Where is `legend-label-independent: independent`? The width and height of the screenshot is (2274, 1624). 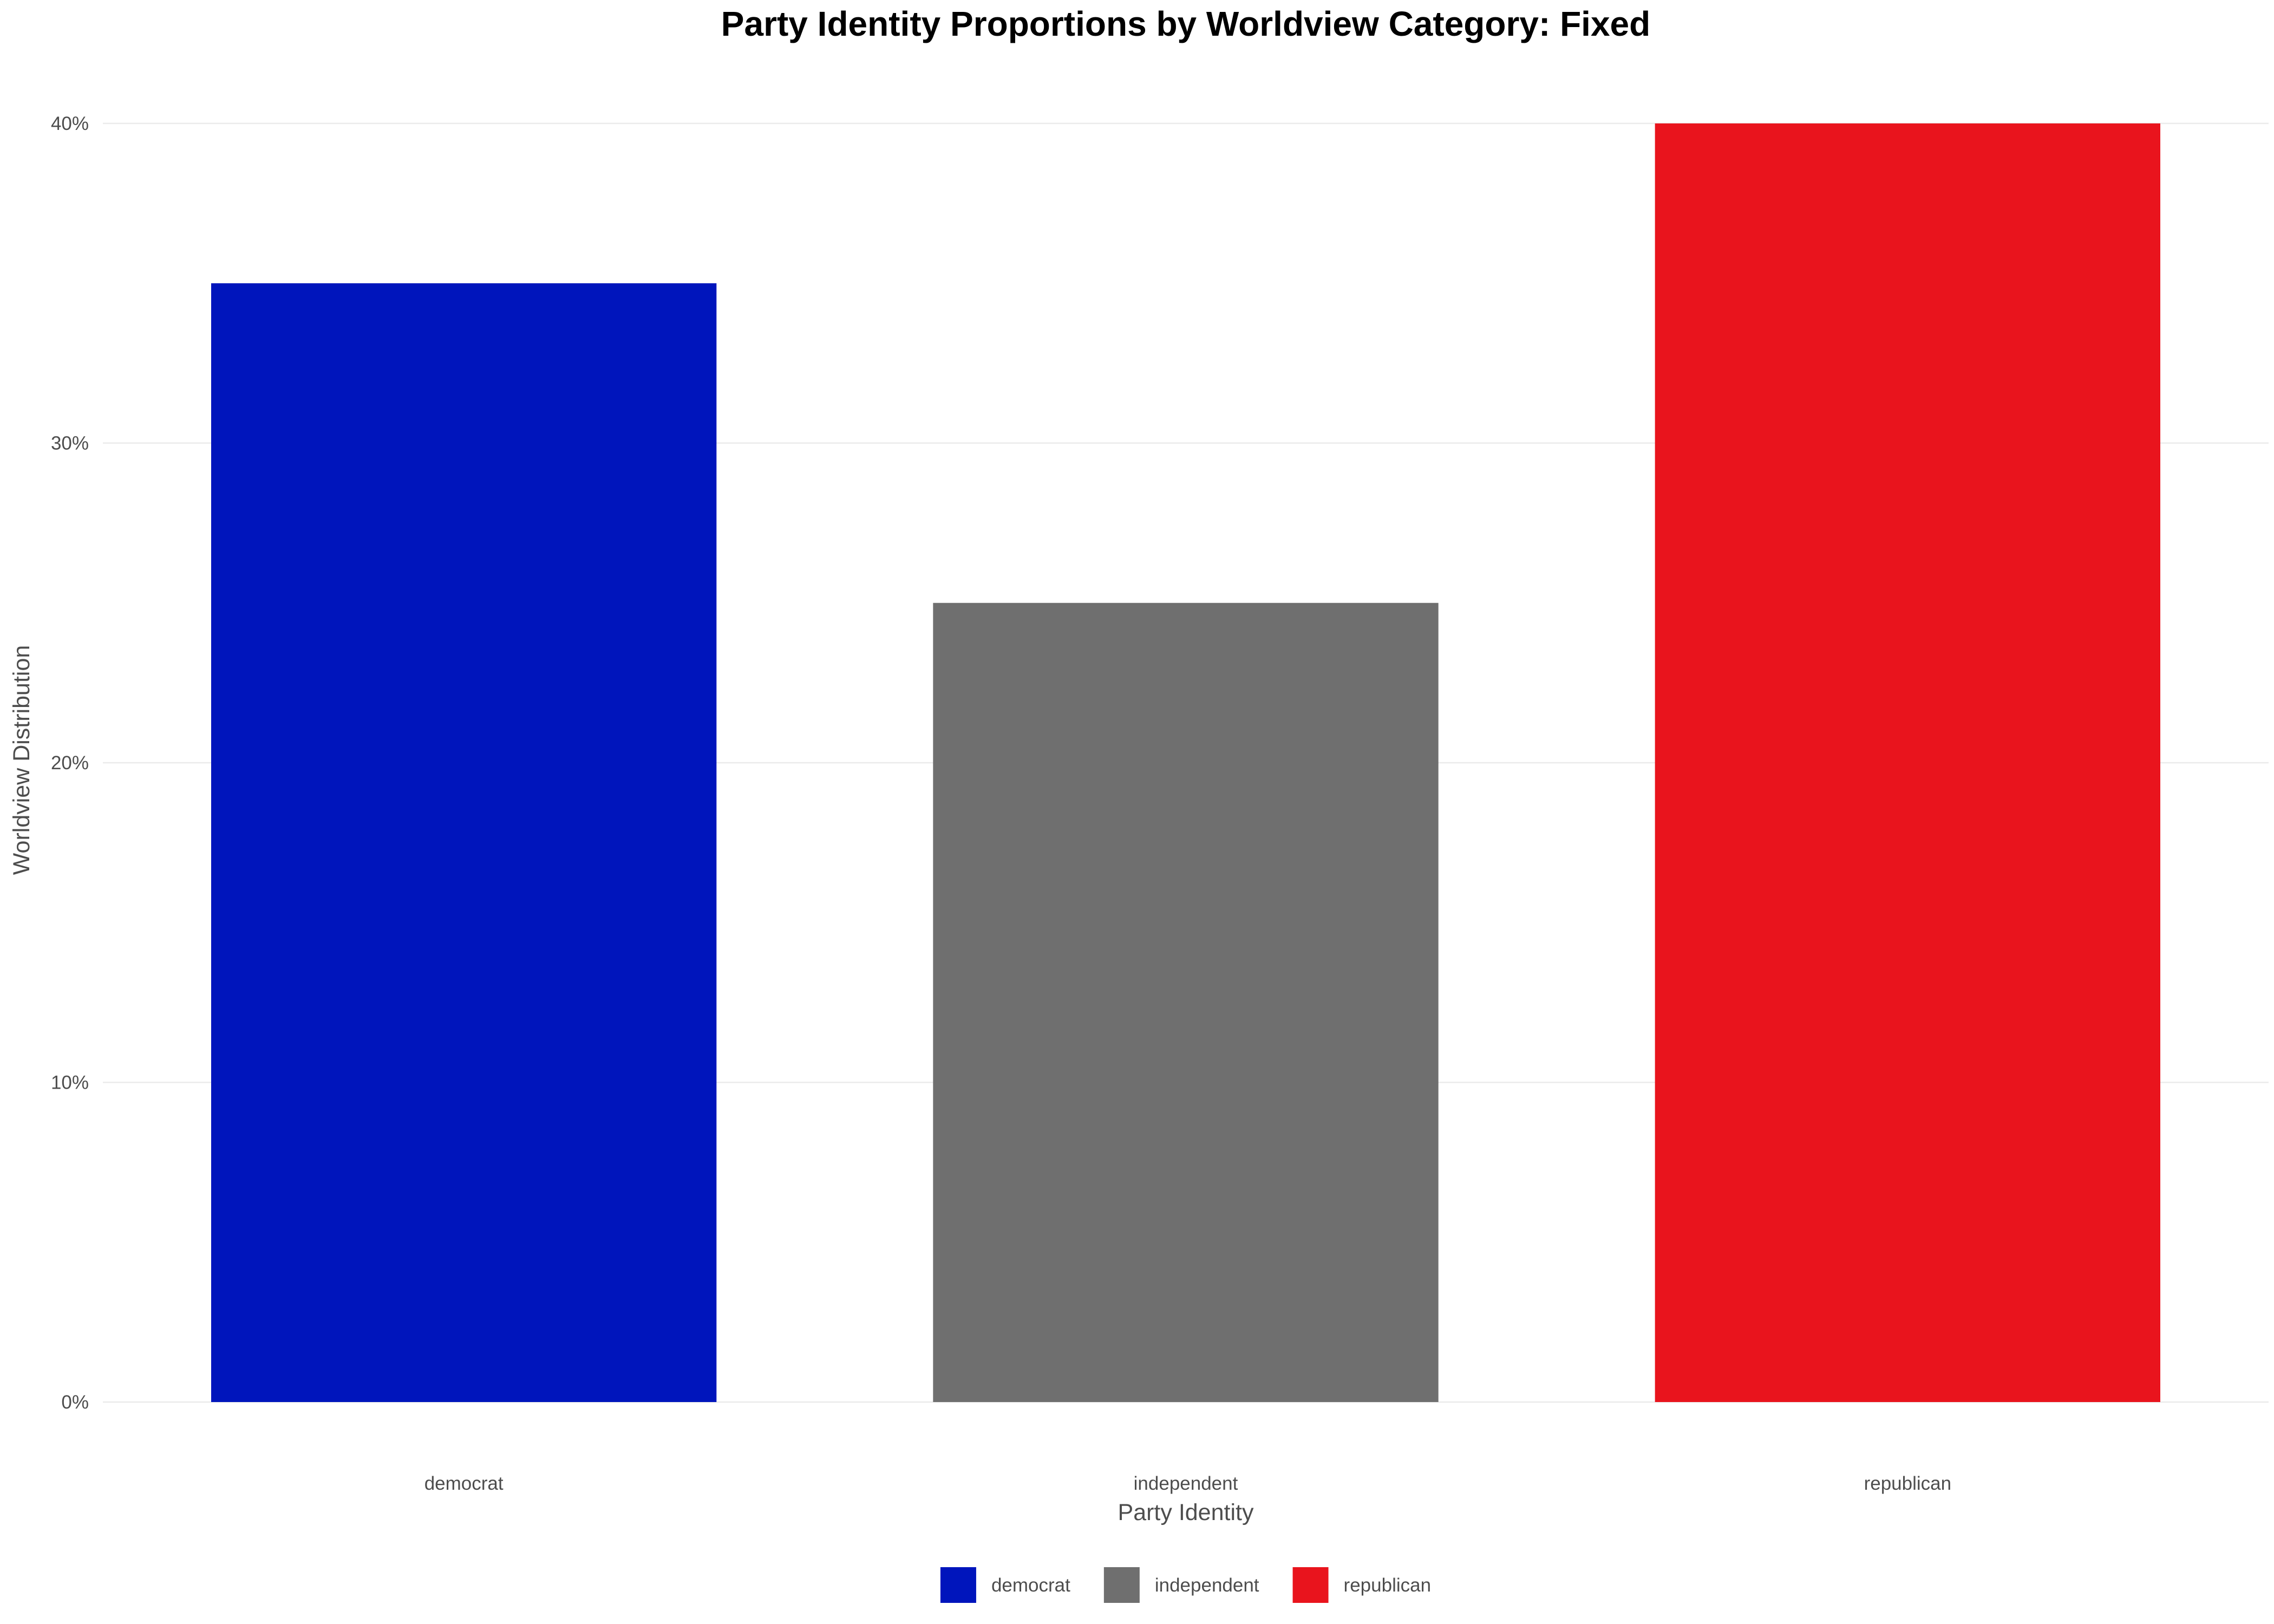
legend-label-independent: independent is located at coordinates (1207, 1586).